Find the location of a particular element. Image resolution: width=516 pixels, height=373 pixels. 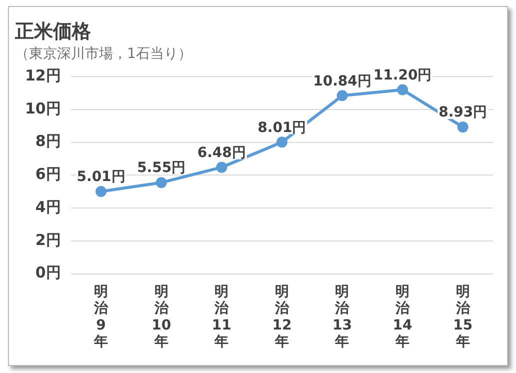

y-tick-label: 2円 is located at coordinates (48, 239).